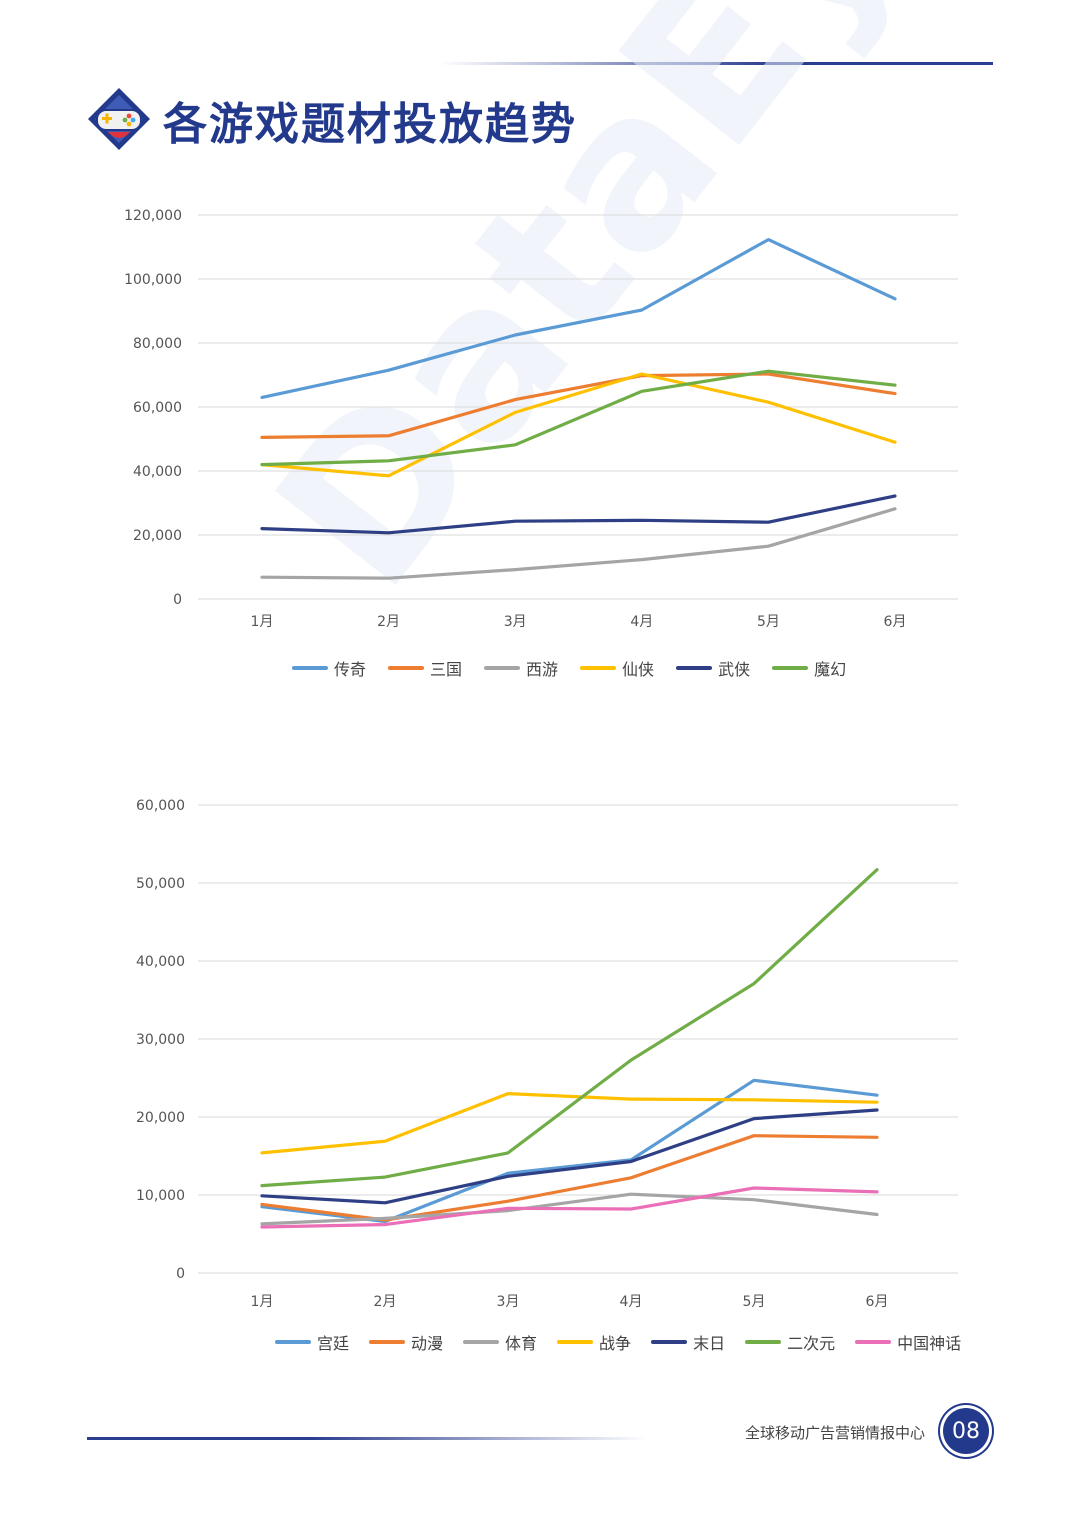 The image size is (1080, 1527). I want to click on chart-2-xtick-label: 1月, so click(262, 1302).